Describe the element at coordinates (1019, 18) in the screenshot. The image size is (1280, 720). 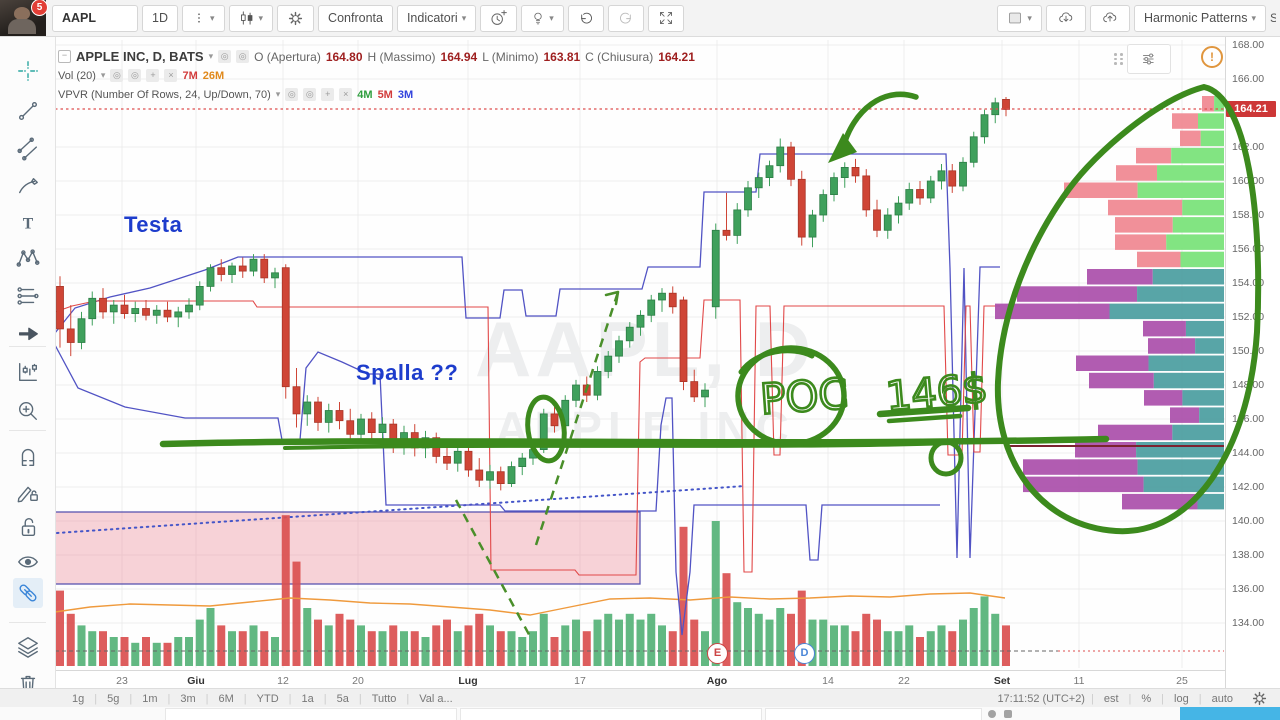
I see `layout-select-button: ▾` at that location.